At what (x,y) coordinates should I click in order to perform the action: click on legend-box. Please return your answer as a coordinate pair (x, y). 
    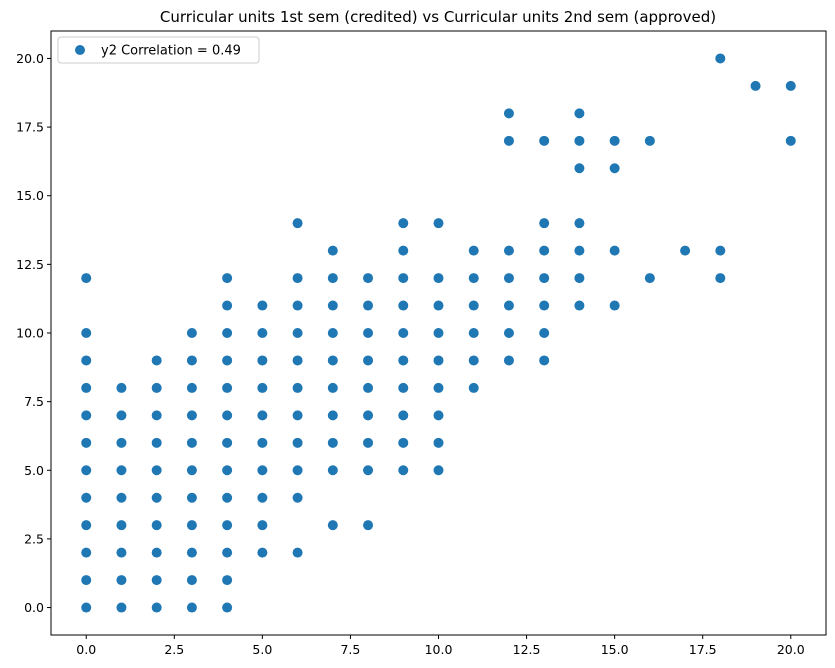
    Looking at the image, I should click on (158, 50).